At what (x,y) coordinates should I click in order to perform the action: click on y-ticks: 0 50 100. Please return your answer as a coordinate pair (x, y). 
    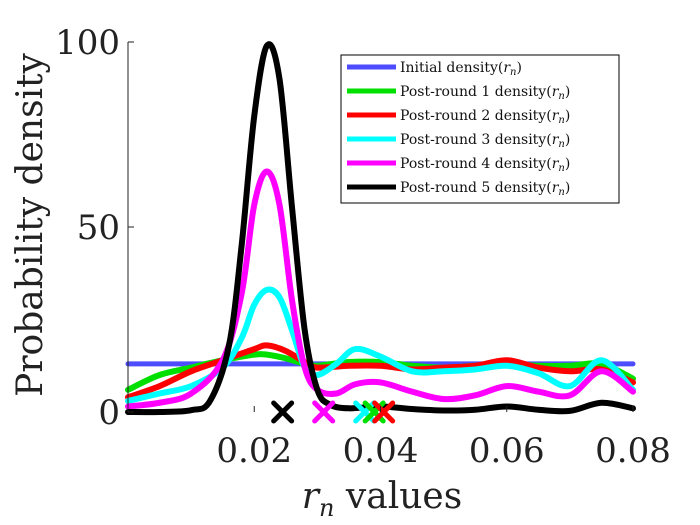
    Looking at the image, I should click on (94, 228).